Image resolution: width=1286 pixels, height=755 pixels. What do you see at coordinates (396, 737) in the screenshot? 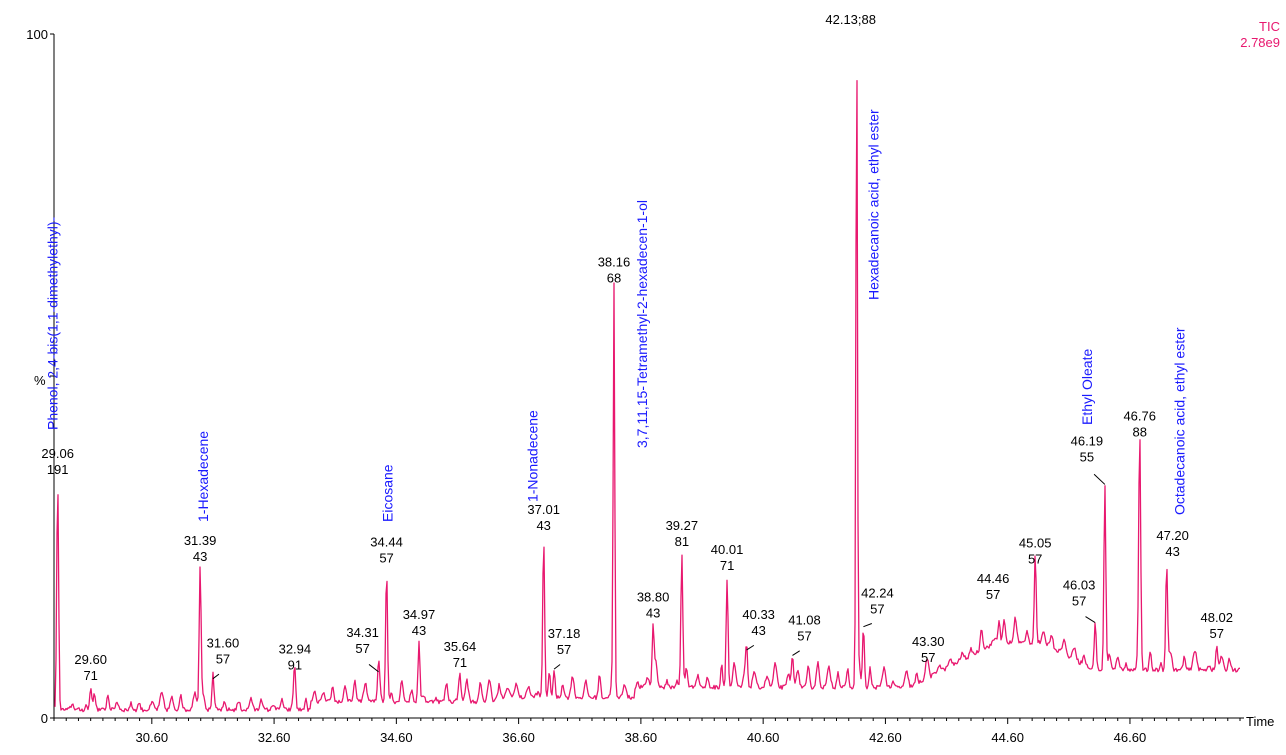
I see `x-tick-label: 34.60` at bounding box center [396, 737].